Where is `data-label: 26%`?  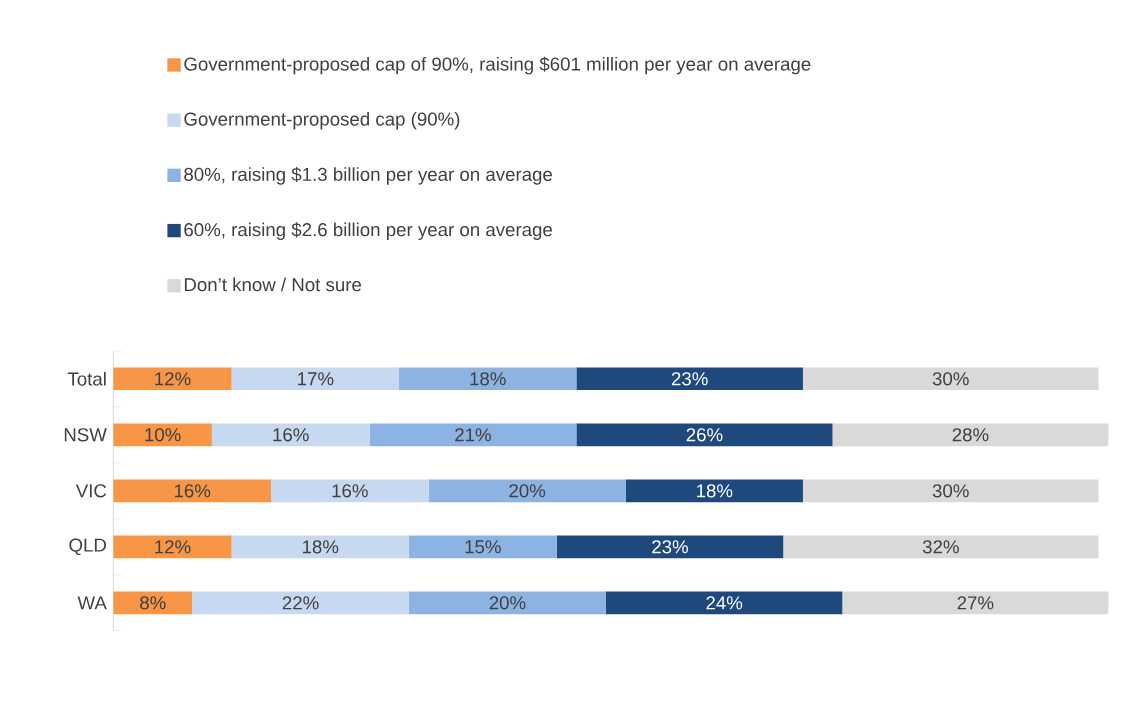 data-label: 26% is located at coordinates (704, 435).